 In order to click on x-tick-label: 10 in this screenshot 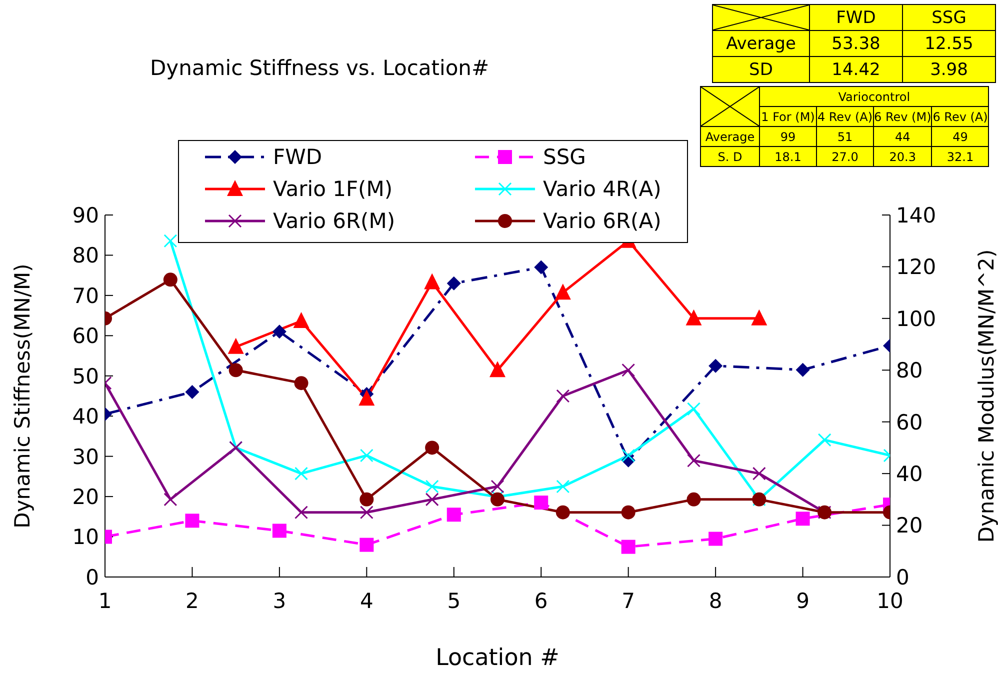, I will do `click(890, 600)`.